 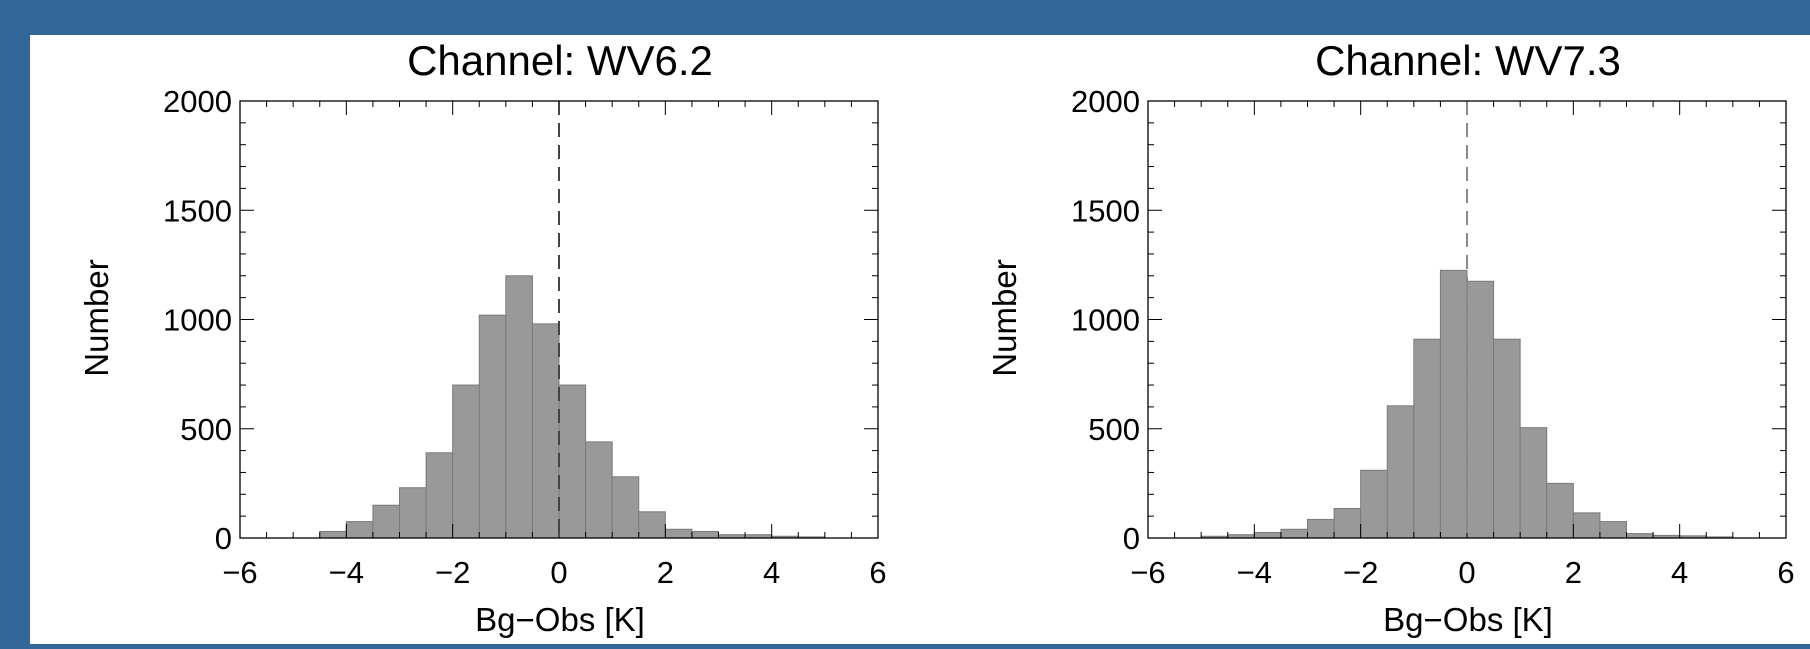 I want to click on bar-group, so click(x=572, y=407).